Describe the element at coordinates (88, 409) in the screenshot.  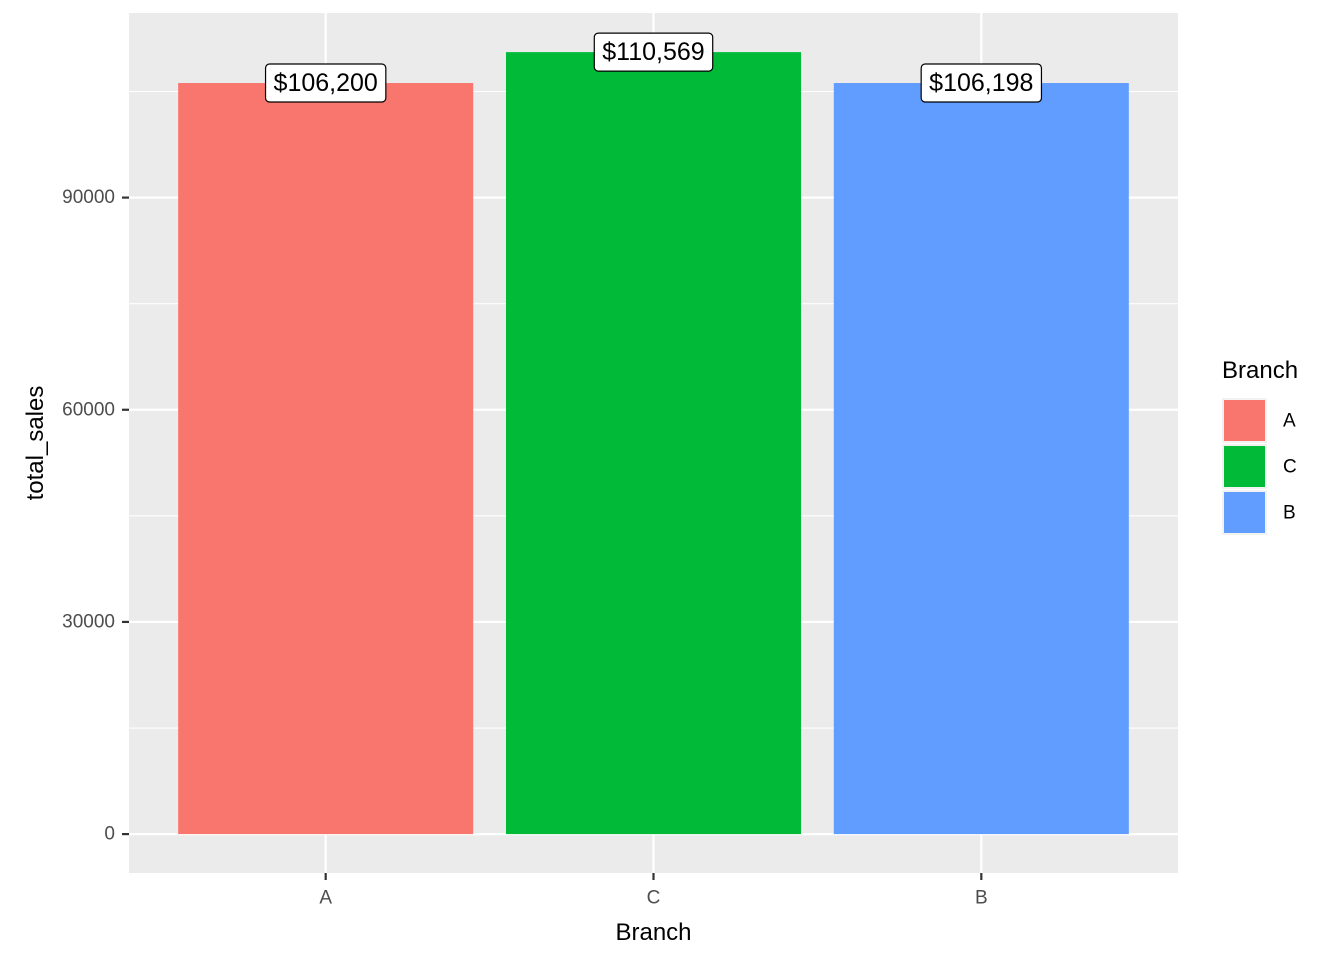
I see `y-tick-label: 60000` at that location.